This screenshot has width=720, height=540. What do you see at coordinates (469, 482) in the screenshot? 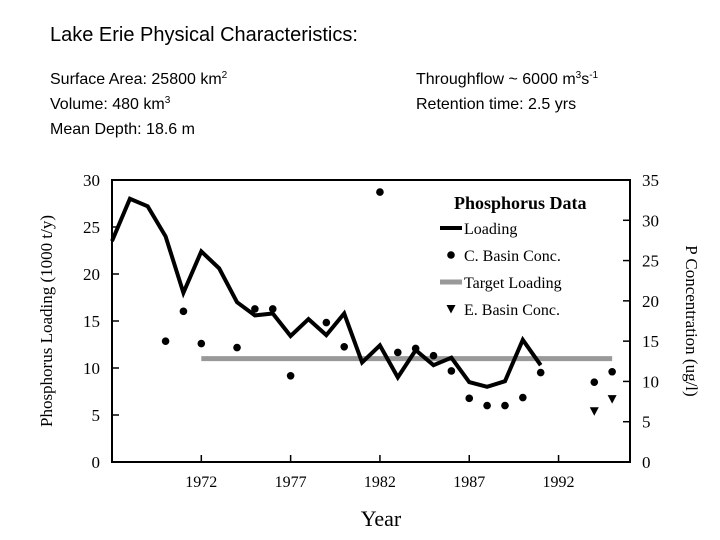
I see `x-tick-label: 1987` at bounding box center [469, 482].